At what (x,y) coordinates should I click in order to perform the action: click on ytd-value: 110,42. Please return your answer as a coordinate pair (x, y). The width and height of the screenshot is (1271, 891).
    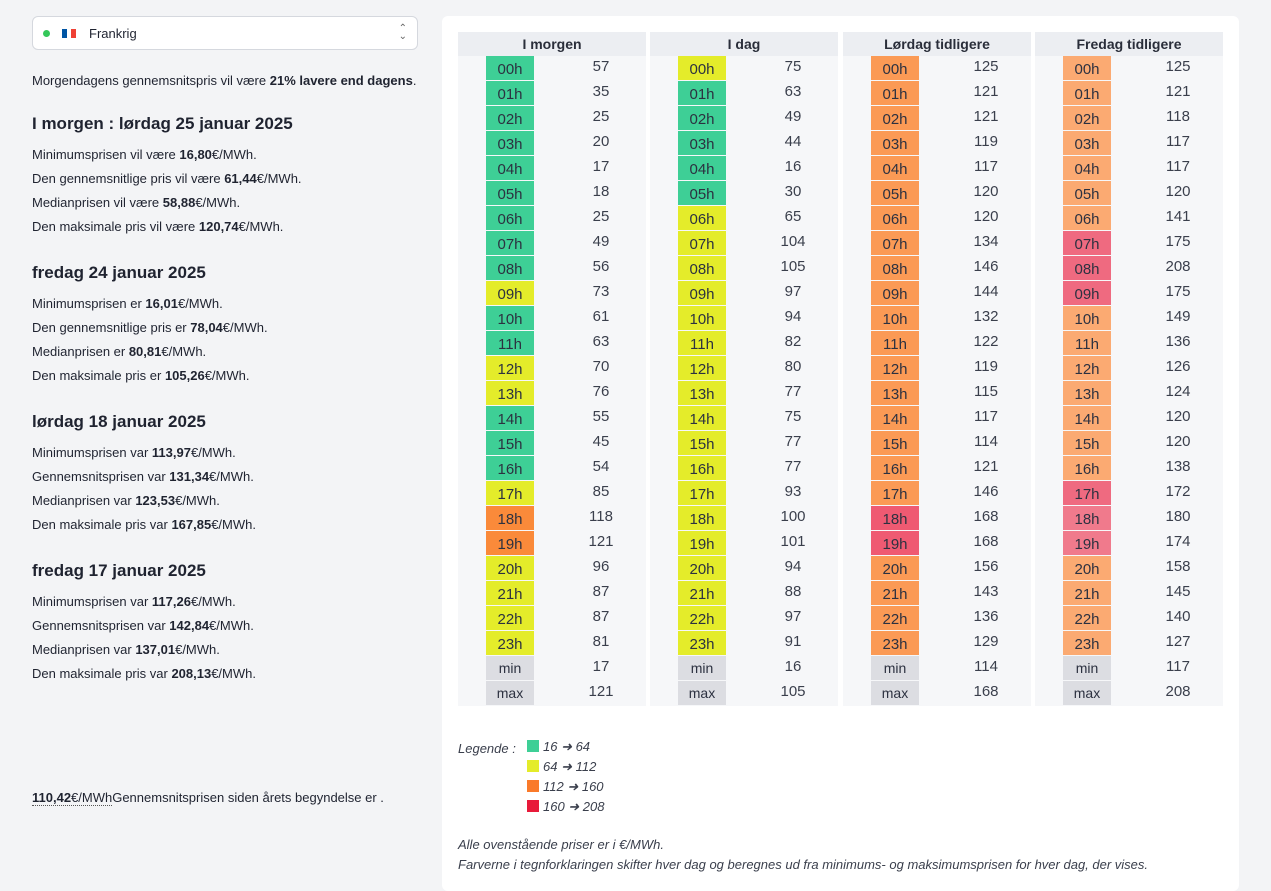
    Looking at the image, I should click on (52, 797).